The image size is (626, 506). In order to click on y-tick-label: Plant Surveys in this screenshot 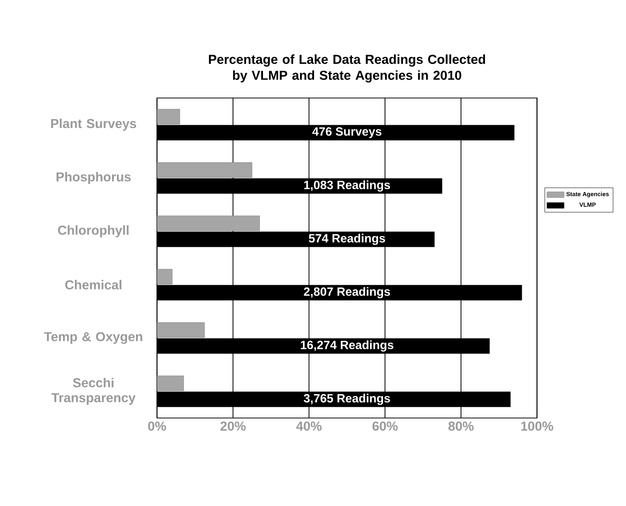, I will do `click(93, 124)`.